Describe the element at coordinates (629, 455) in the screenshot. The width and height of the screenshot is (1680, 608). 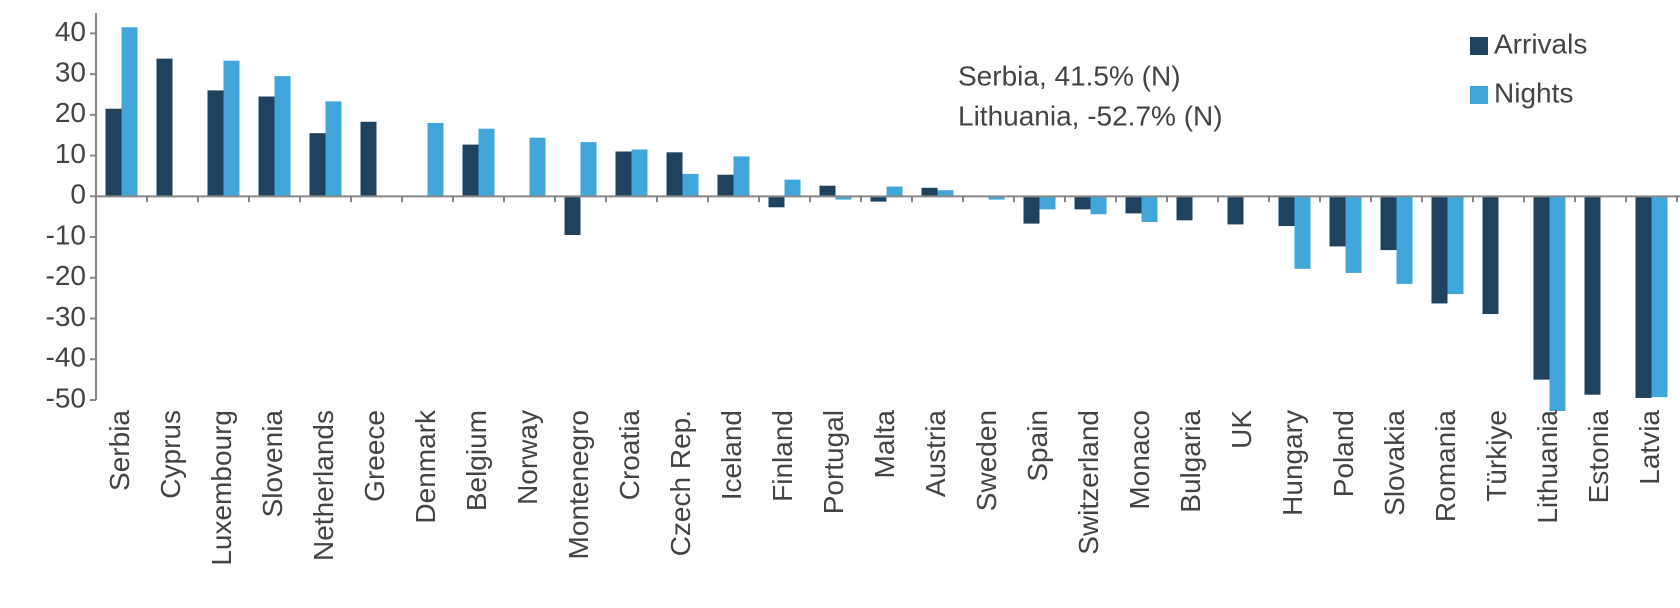
I see `x-tick-label: Croatia` at that location.